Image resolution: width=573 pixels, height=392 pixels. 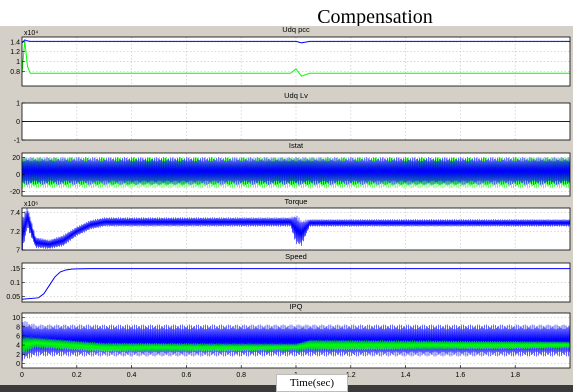 What do you see at coordinates (18, 355) in the screenshot?
I see `y-tick-label: 2` at bounding box center [18, 355].